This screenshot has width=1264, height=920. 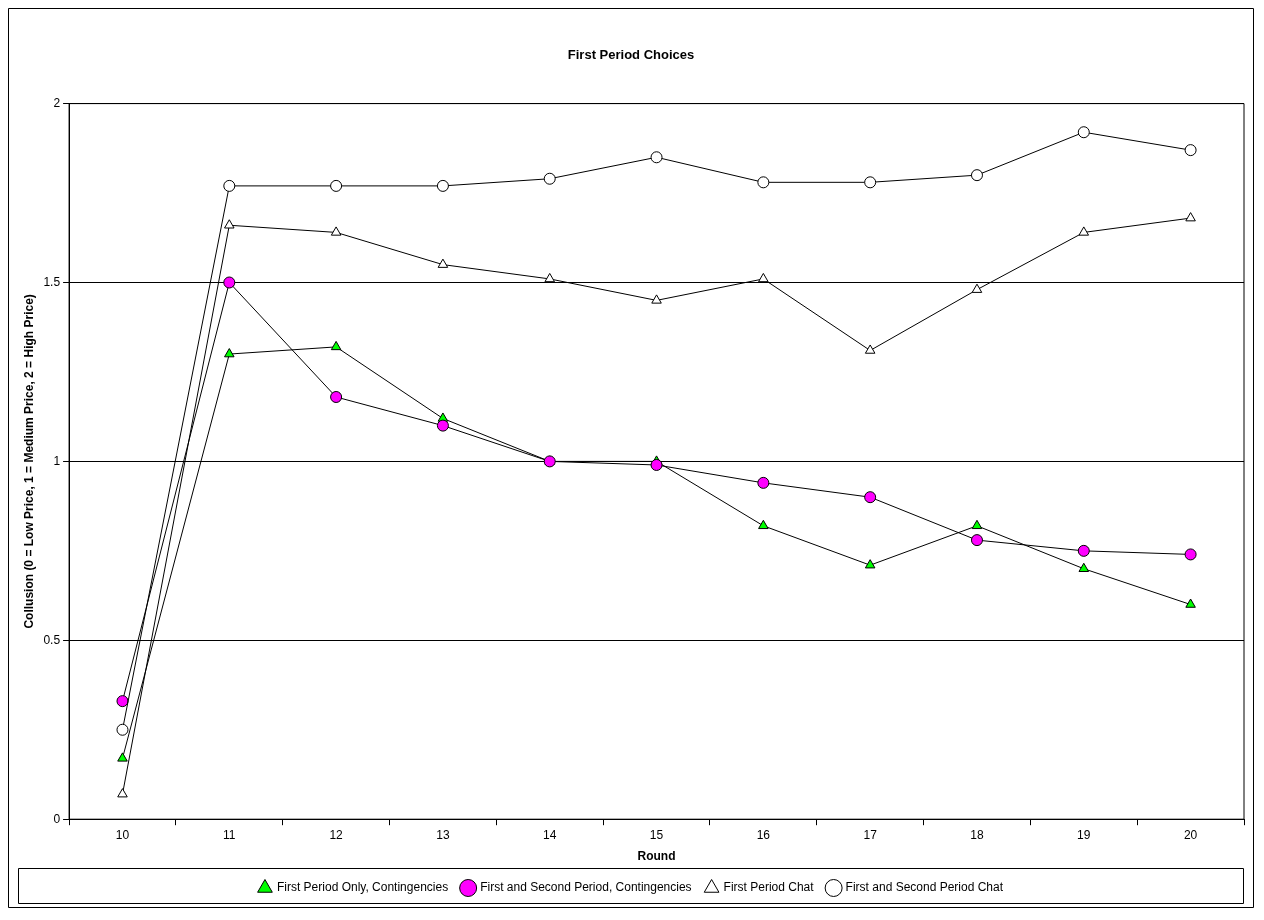 What do you see at coordinates (57, 460) in the screenshot?
I see `y-tick-label: 1` at bounding box center [57, 460].